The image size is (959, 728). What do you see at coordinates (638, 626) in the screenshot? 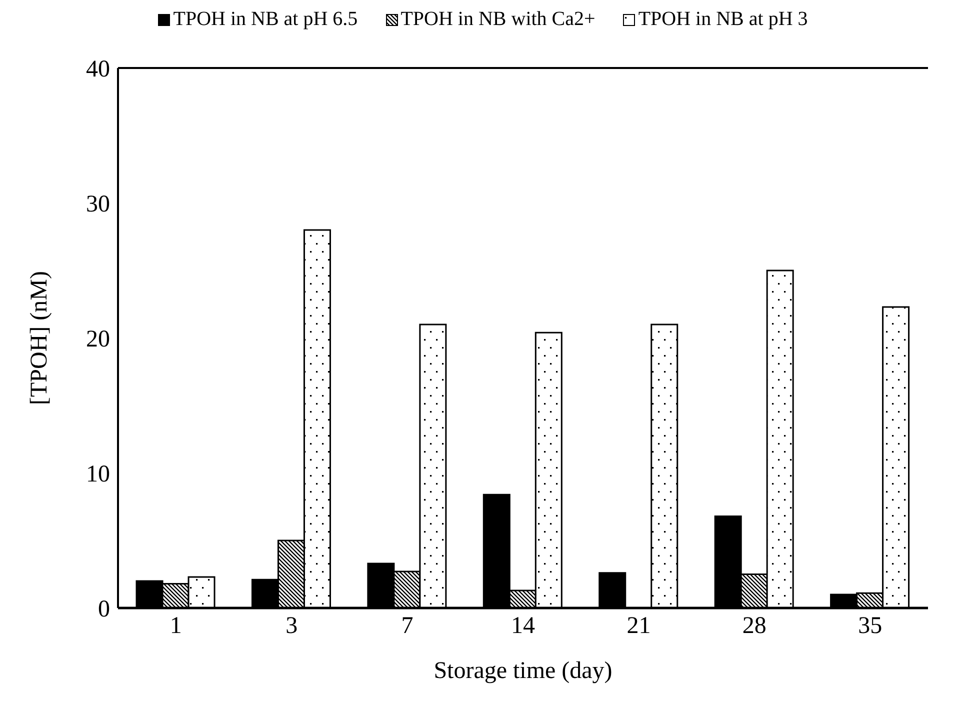
I see `x-tick-label: 21` at bounding box center [638, 626].